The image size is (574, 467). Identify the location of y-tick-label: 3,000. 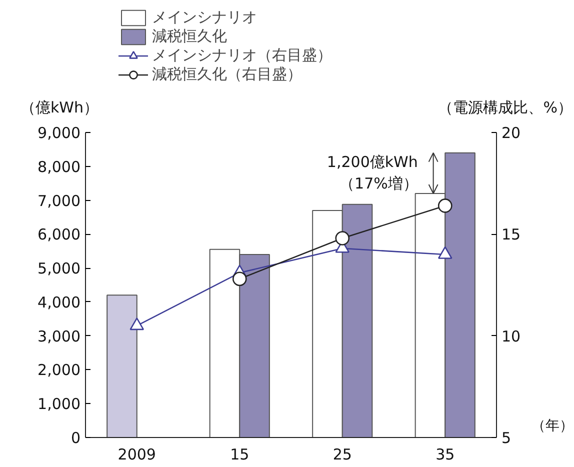
(59, 336).